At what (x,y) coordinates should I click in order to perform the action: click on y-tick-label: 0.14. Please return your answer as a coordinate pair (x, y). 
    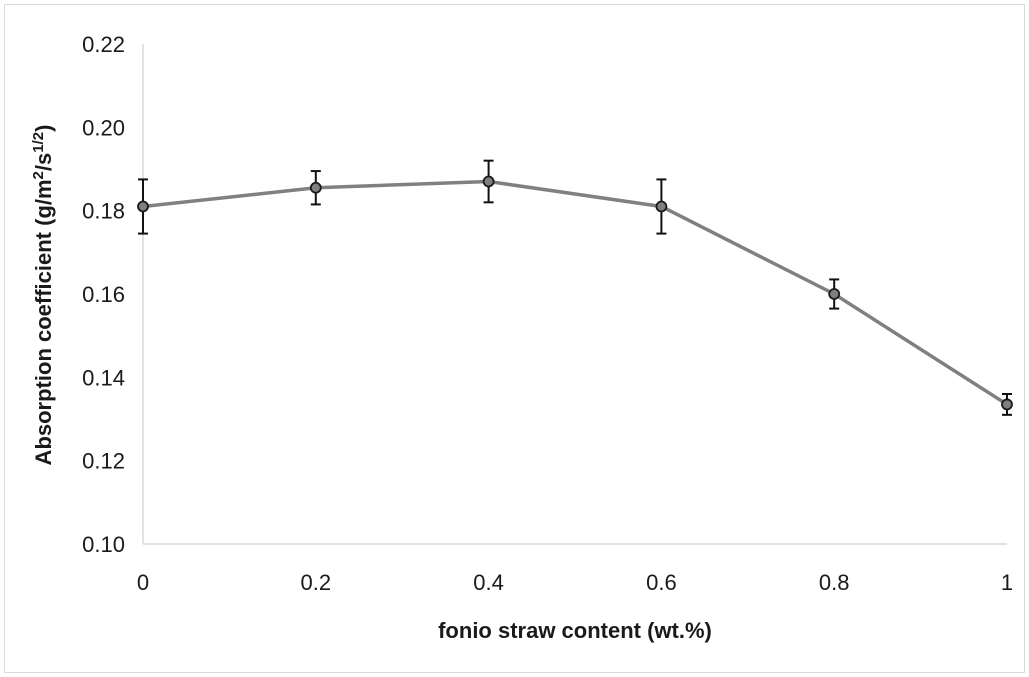
    Looking at the image, I should click on (103, 377).